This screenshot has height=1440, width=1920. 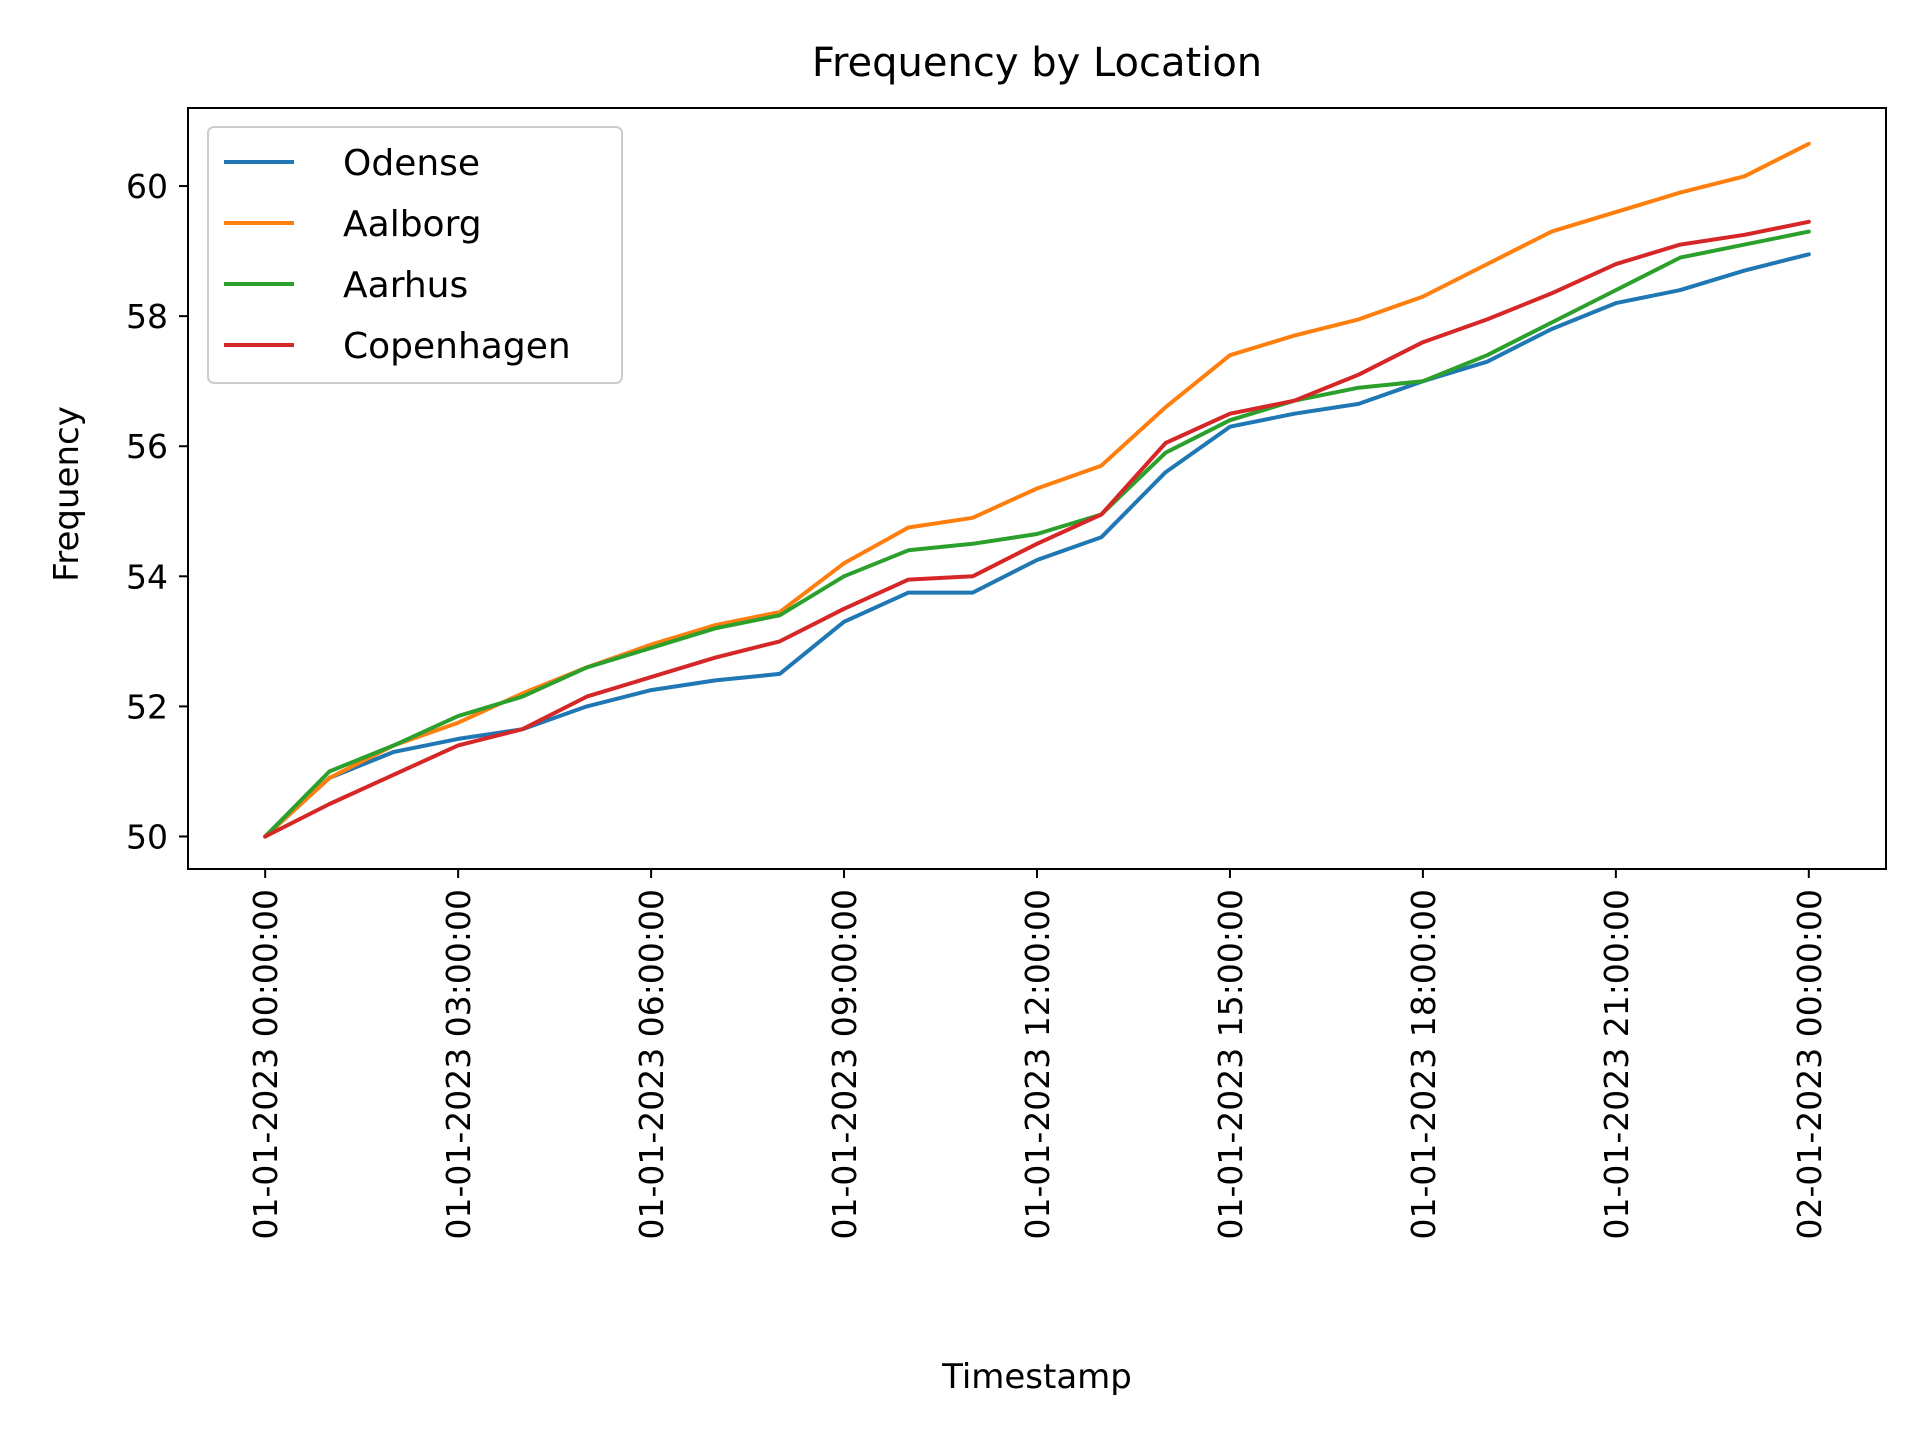 What do you see at coordinates (457, 346) in the screenshot?
I see `legend-label-copenhagen: Copenhagen` at bounding box center [457, 346].